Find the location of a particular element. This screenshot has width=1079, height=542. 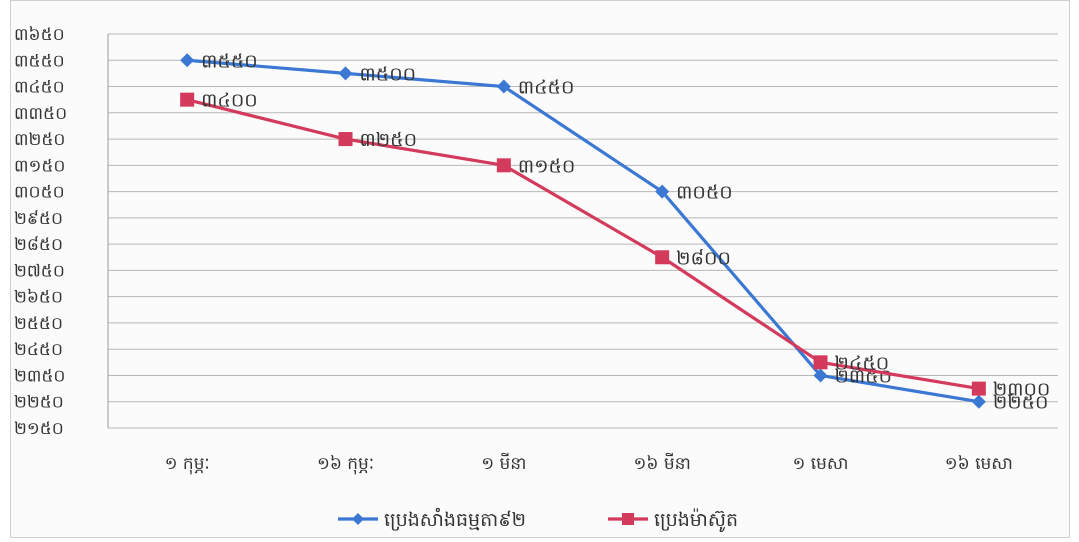

data-label: ៣៤៥០ is located at coordinates (546, 88).